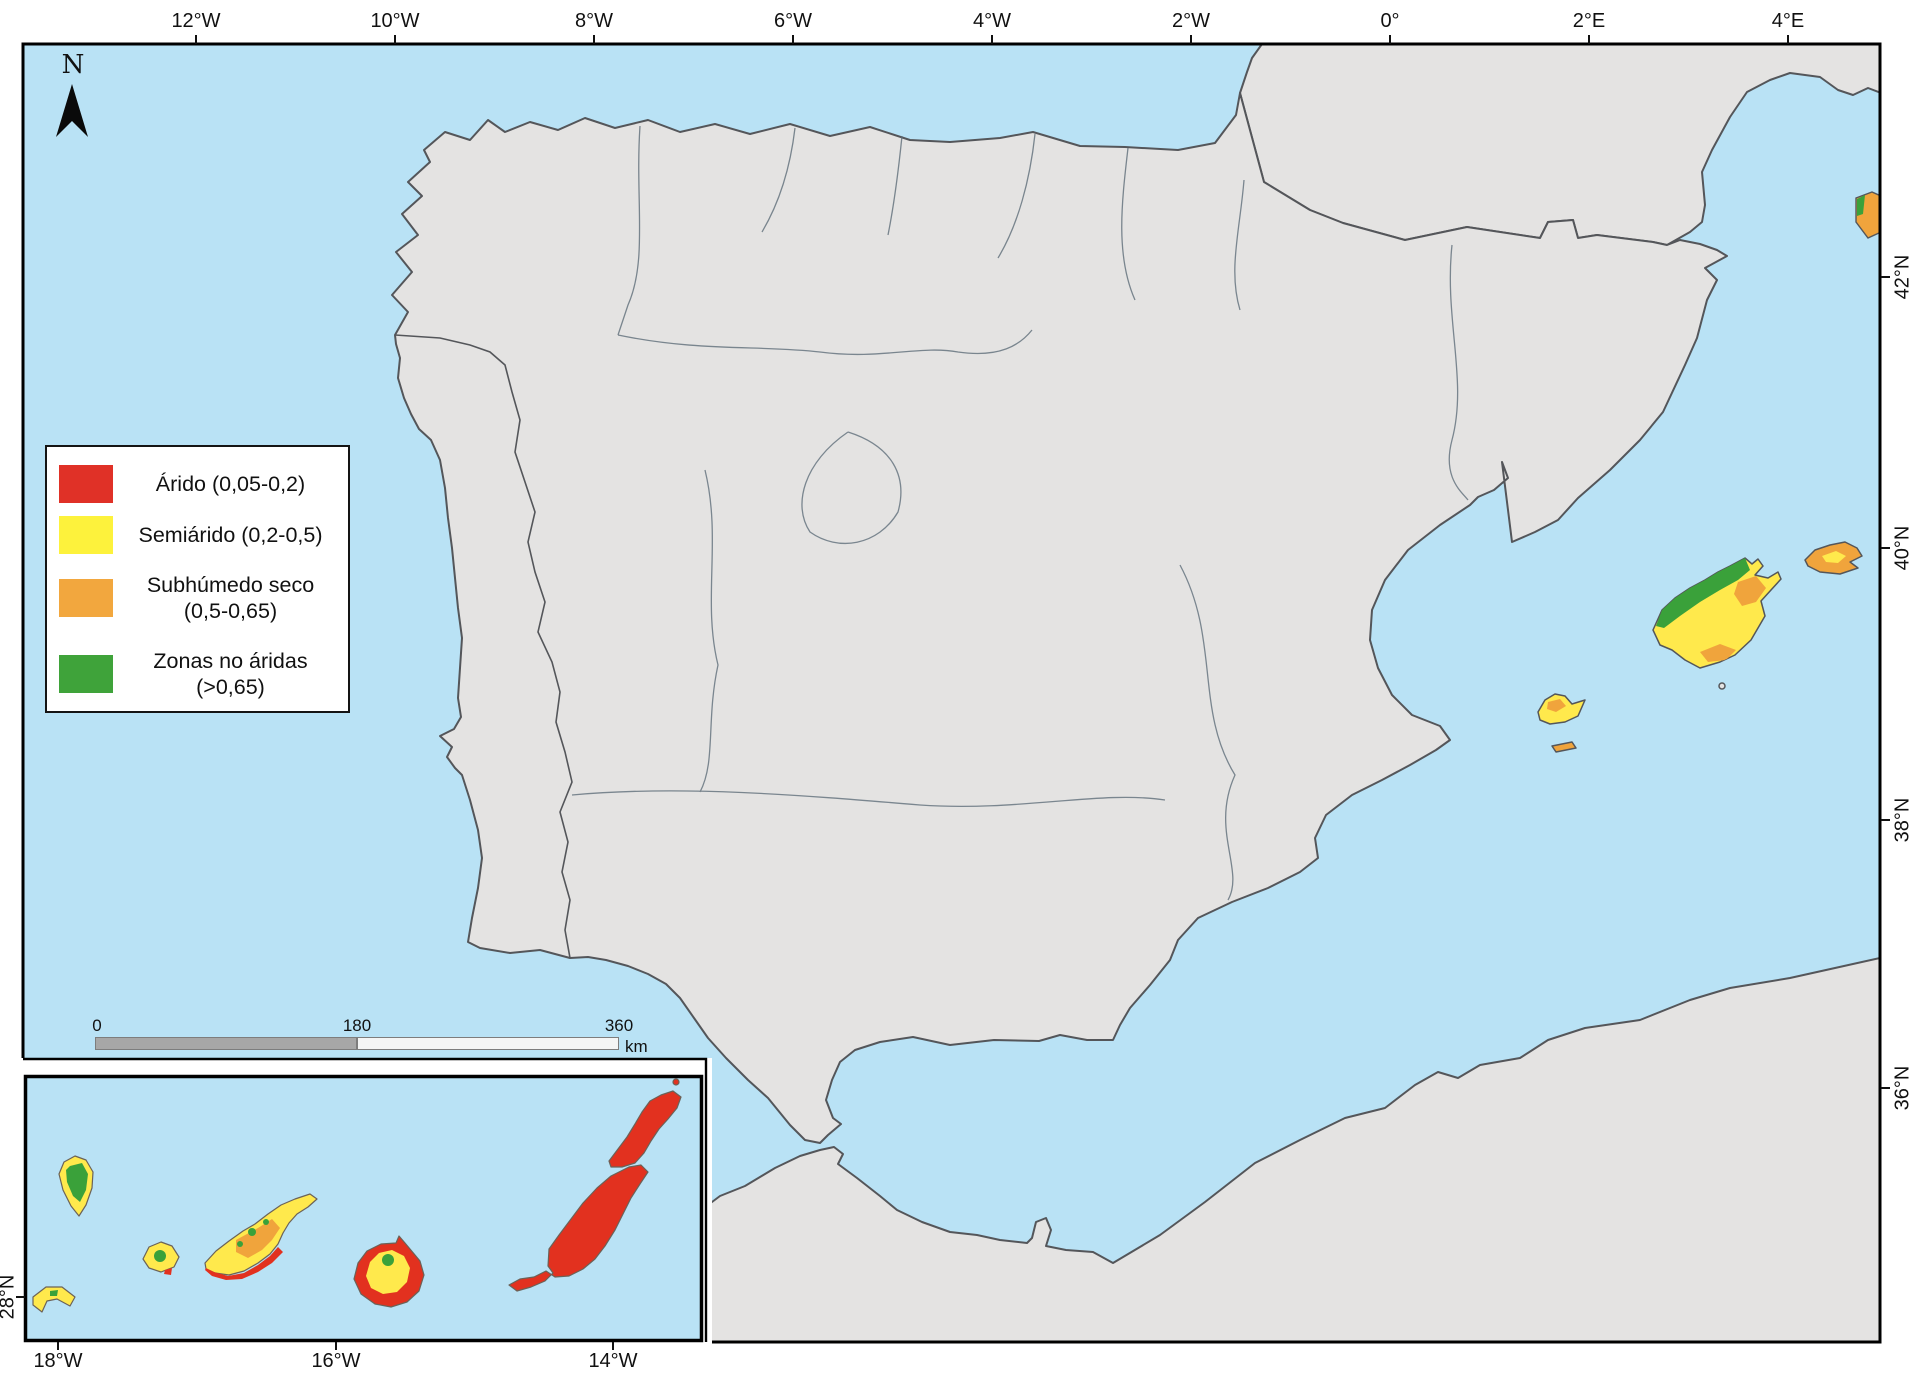 This screenshot has height=1373, width=1920. Describe the element at coordinates (73, 65) in the screenshot. I see `north-arrow-label: N` at that location.